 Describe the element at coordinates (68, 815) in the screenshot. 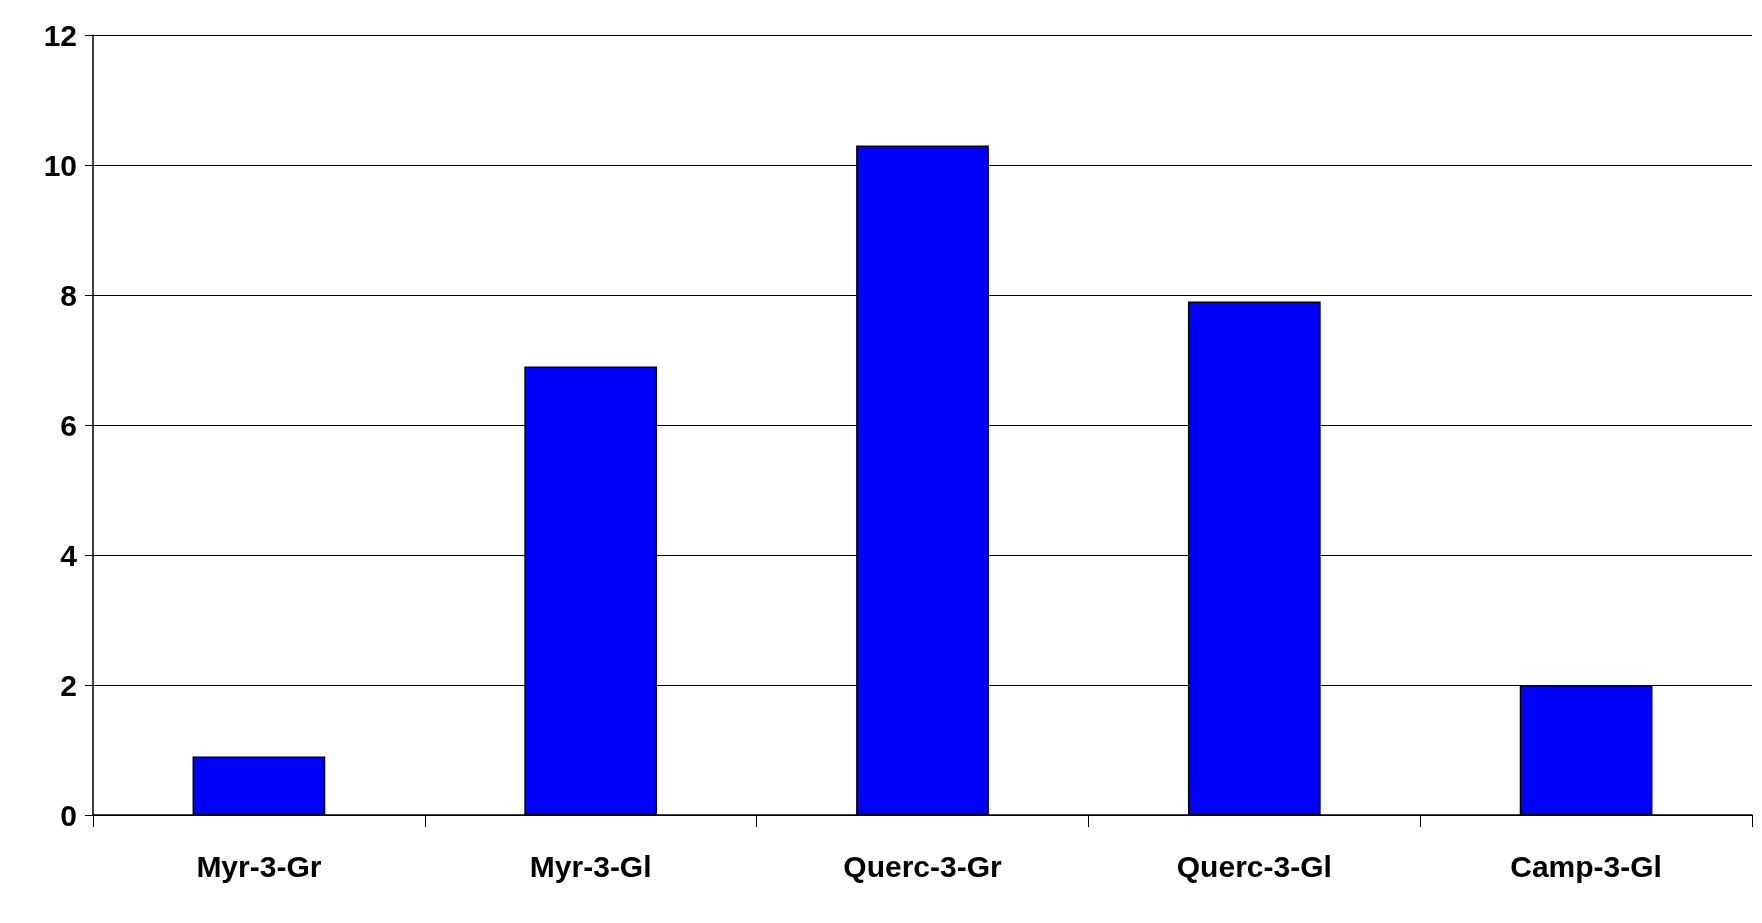

I see `y-tick-label: 0` at that location.